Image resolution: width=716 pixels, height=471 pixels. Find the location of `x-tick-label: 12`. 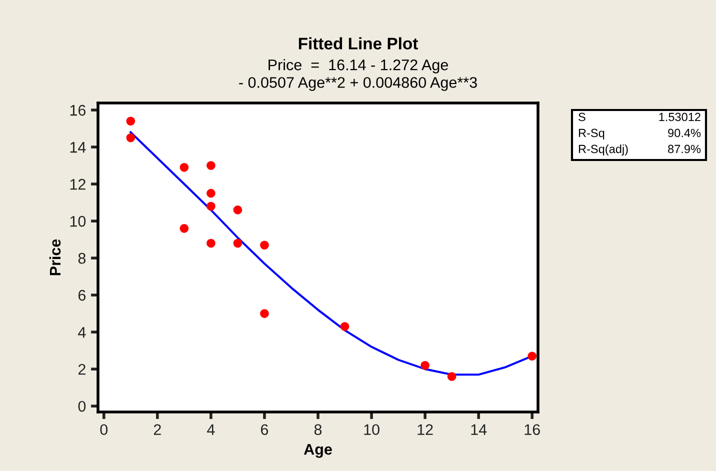

x-tick-label: 12 is located at coordinates (425, 429).